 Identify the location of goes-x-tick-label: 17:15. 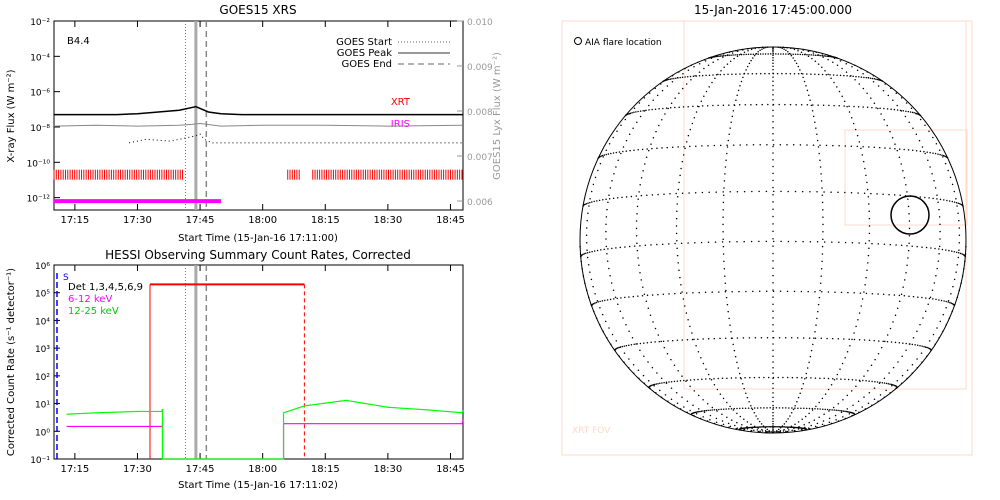
(74, 220).